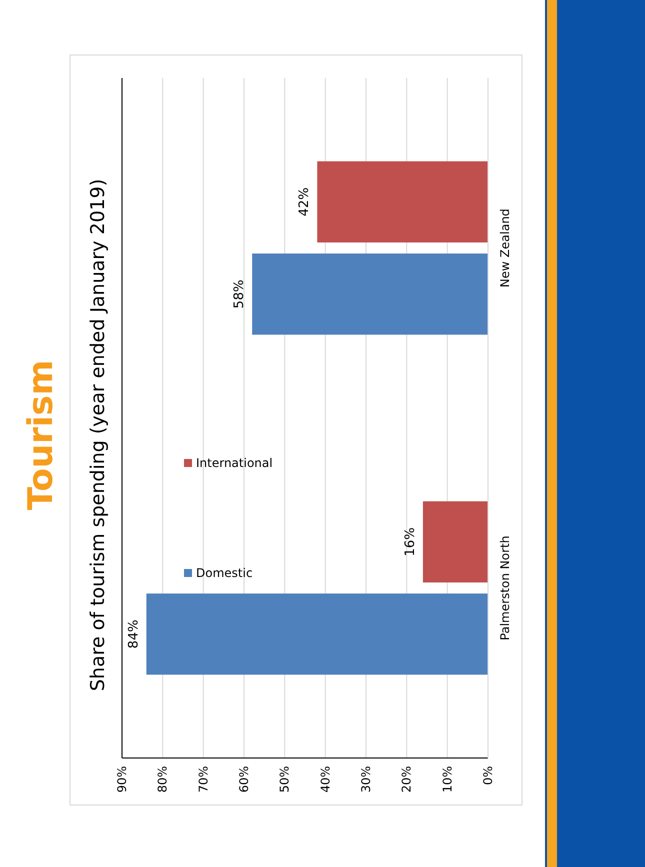 The image size is (645, 867). I want to click on x-tick-label: 90%, so click(122, 779).